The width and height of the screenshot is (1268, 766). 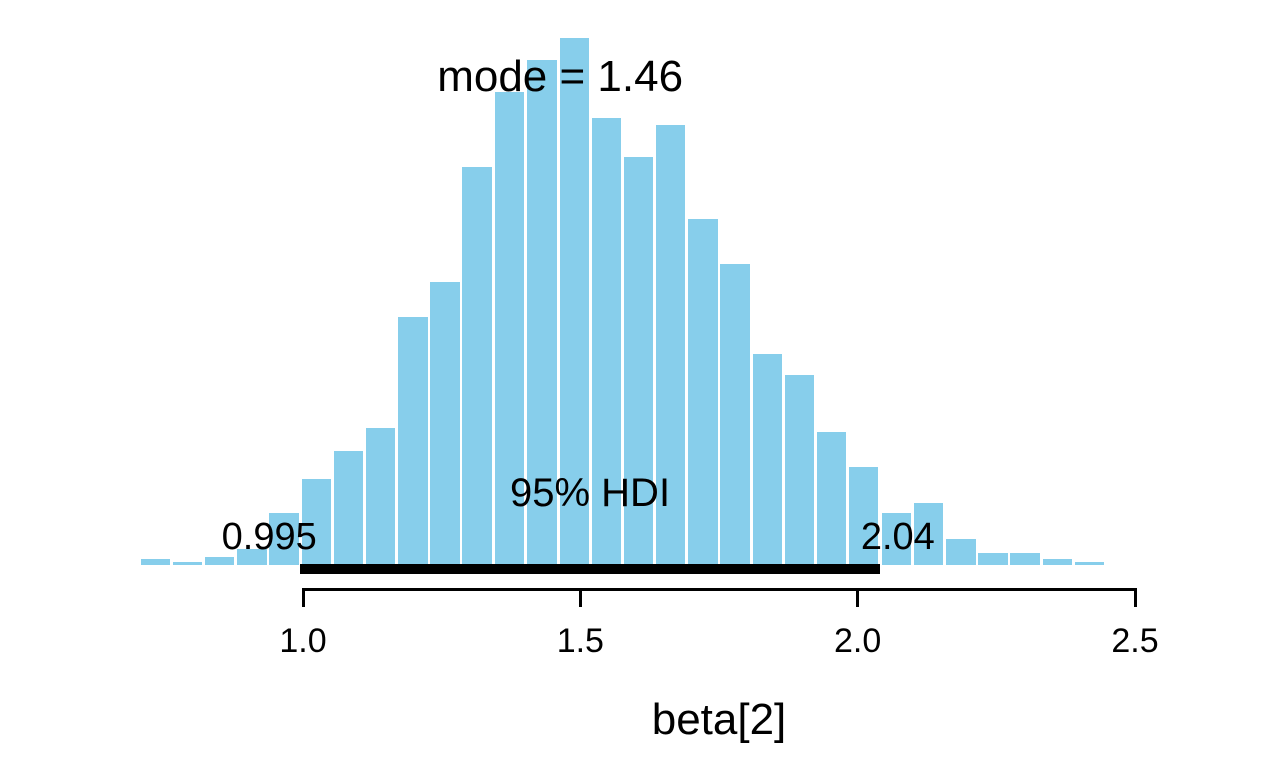 What do you see at coordinates (303, 641) in the screenshot?
I see `x-tick-label: 1.0` at bounding box center [303, 641].